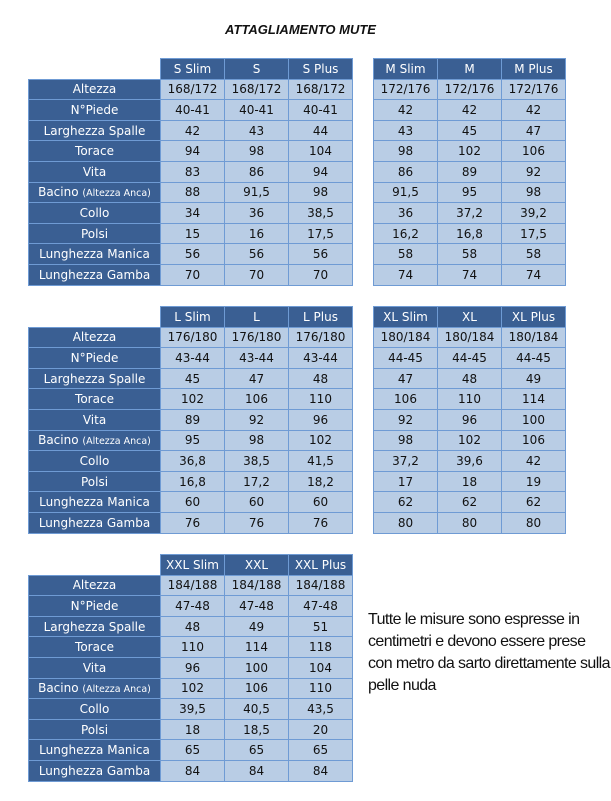  What do you see at coordinates (116, 690) in the screenshot?
I see `row-label-note: (Altezza Anca)` at bounding box center [116, 690].